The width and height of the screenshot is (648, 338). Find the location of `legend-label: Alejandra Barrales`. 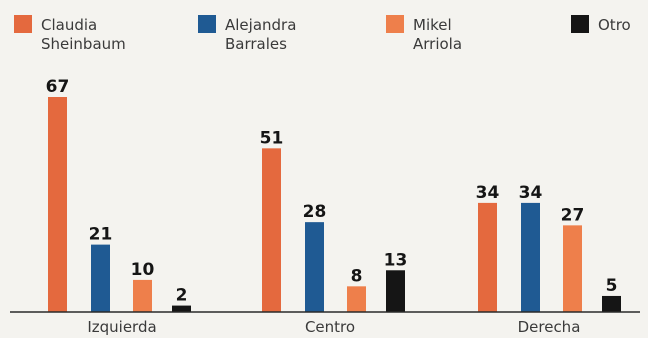

legend-label: Alejandra Barrales is located at coordinates (260, 34).